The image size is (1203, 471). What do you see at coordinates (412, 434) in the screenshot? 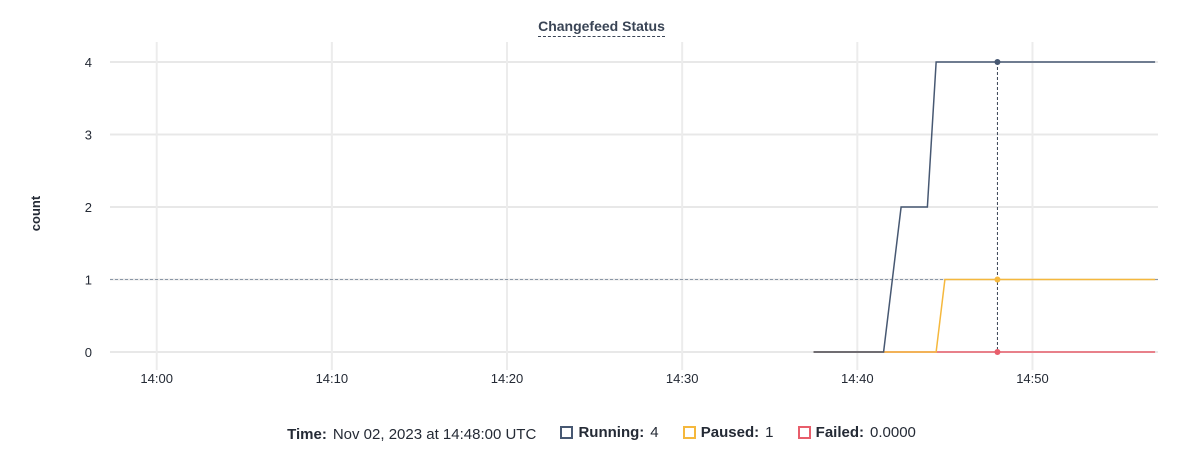
I see `legend-time: Time: Nov 02, 2023 at 14:48:00 UTC` at bounding box center [412, 434].